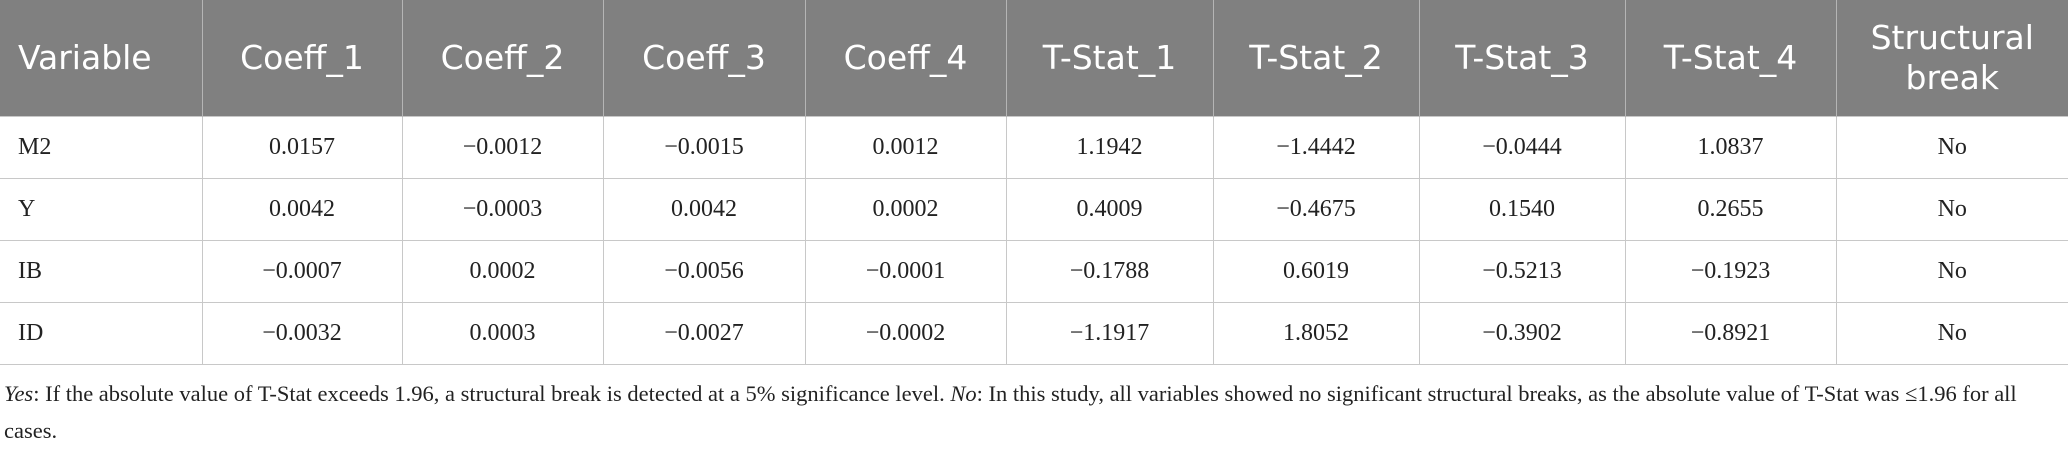  What do you see at coordinates (1730, 333) in the screenshot?
I see `table-cell: −0.8921` at bounding box center [1730, 333].